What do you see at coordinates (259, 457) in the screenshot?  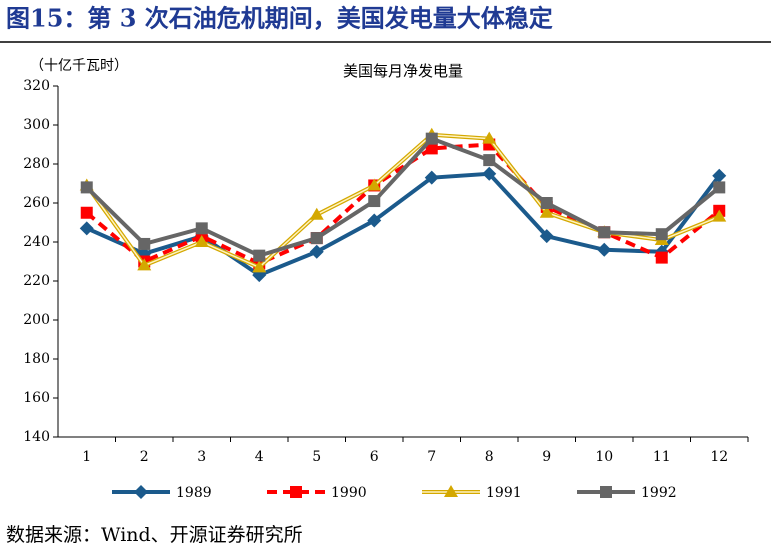 I see `x-tick-label: 4` at bounding box center [259, 457].